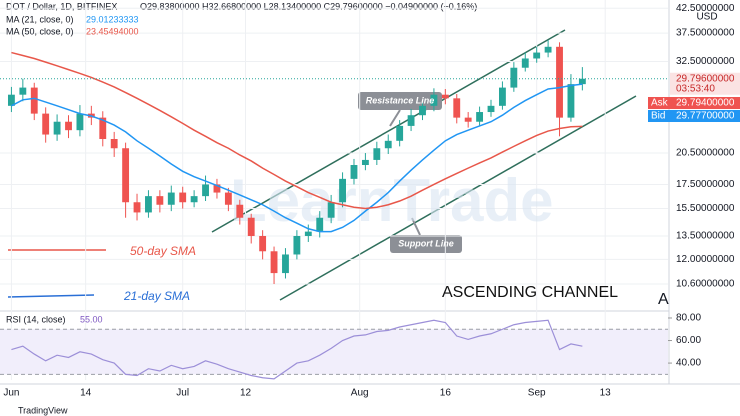  I want to click on y-tick-label: 42.50000000, so click(705, 8).